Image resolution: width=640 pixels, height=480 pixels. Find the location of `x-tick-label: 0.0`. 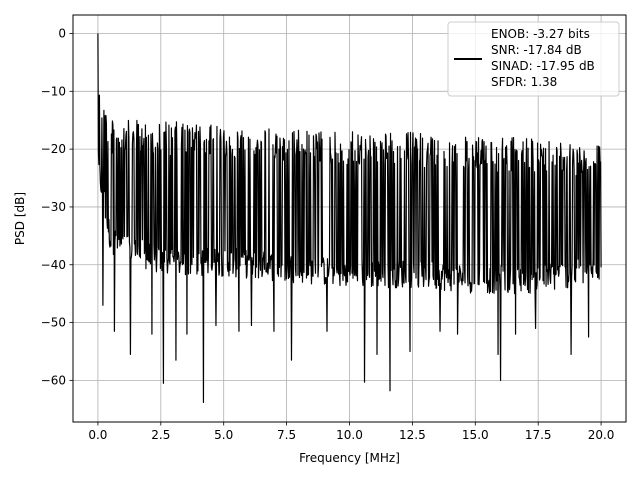

x-tick-label: 0.0 is located at coordinates (97, 435).